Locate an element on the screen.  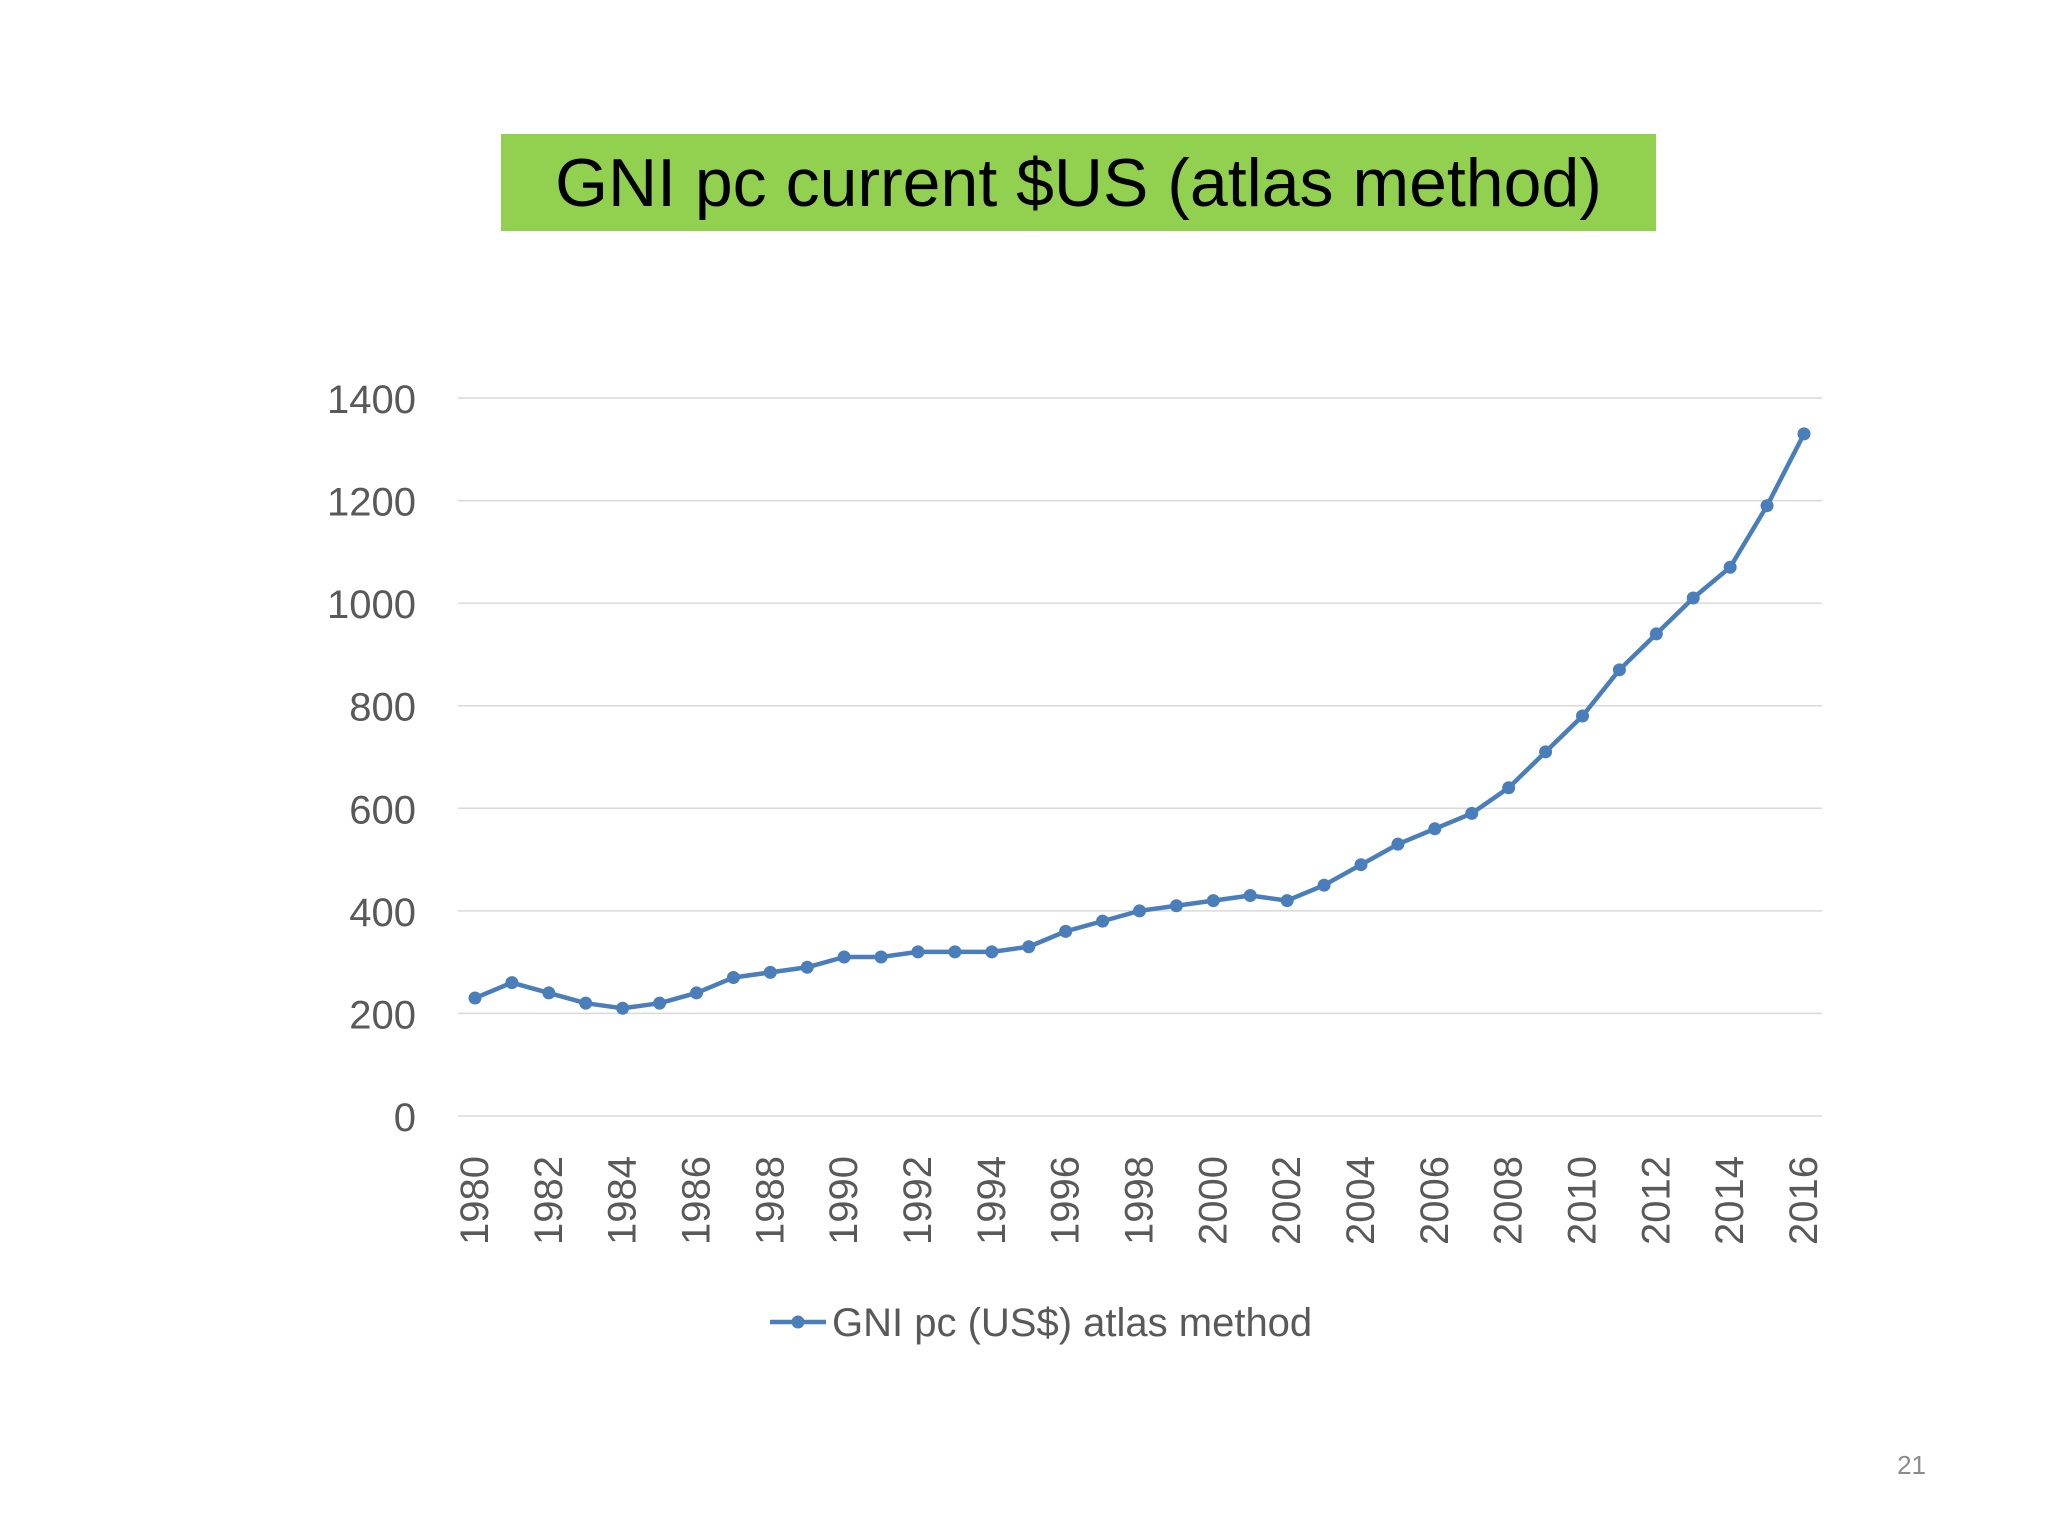
data-point-1985 is located at coordinates (660, 1003).